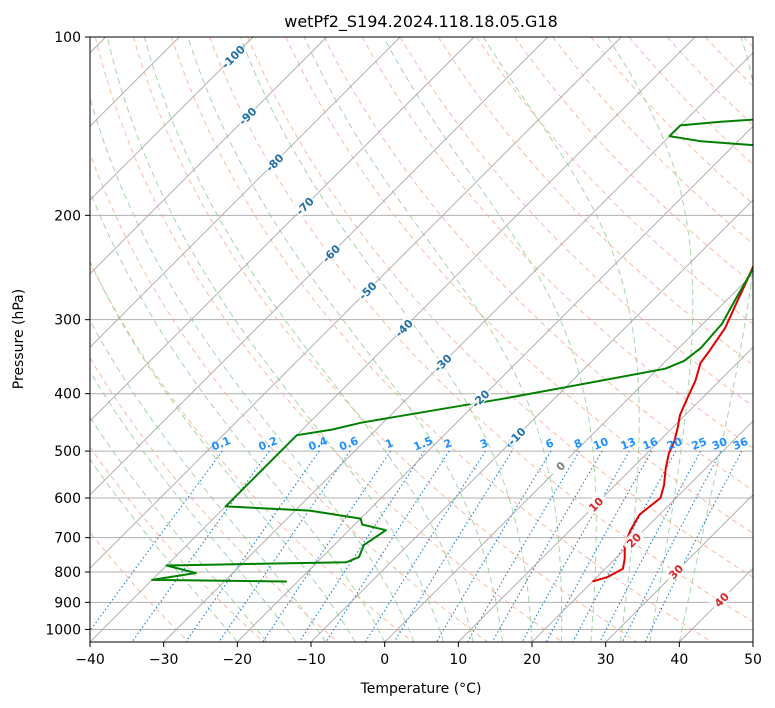  What do you see at coordinates (67, 539) in the screenshot?
I see `y-tick-label: 700` at bounding box center [67, 539].